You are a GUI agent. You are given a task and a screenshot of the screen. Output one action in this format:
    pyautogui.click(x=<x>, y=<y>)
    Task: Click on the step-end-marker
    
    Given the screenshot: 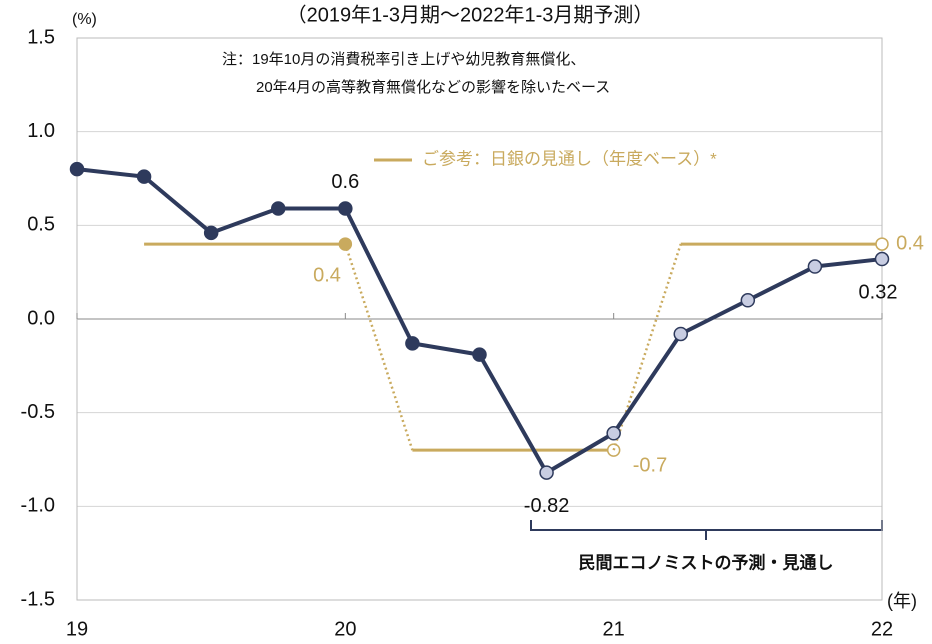 What is the action you would take?
    pyautogui.click(x=882, y=244)
    